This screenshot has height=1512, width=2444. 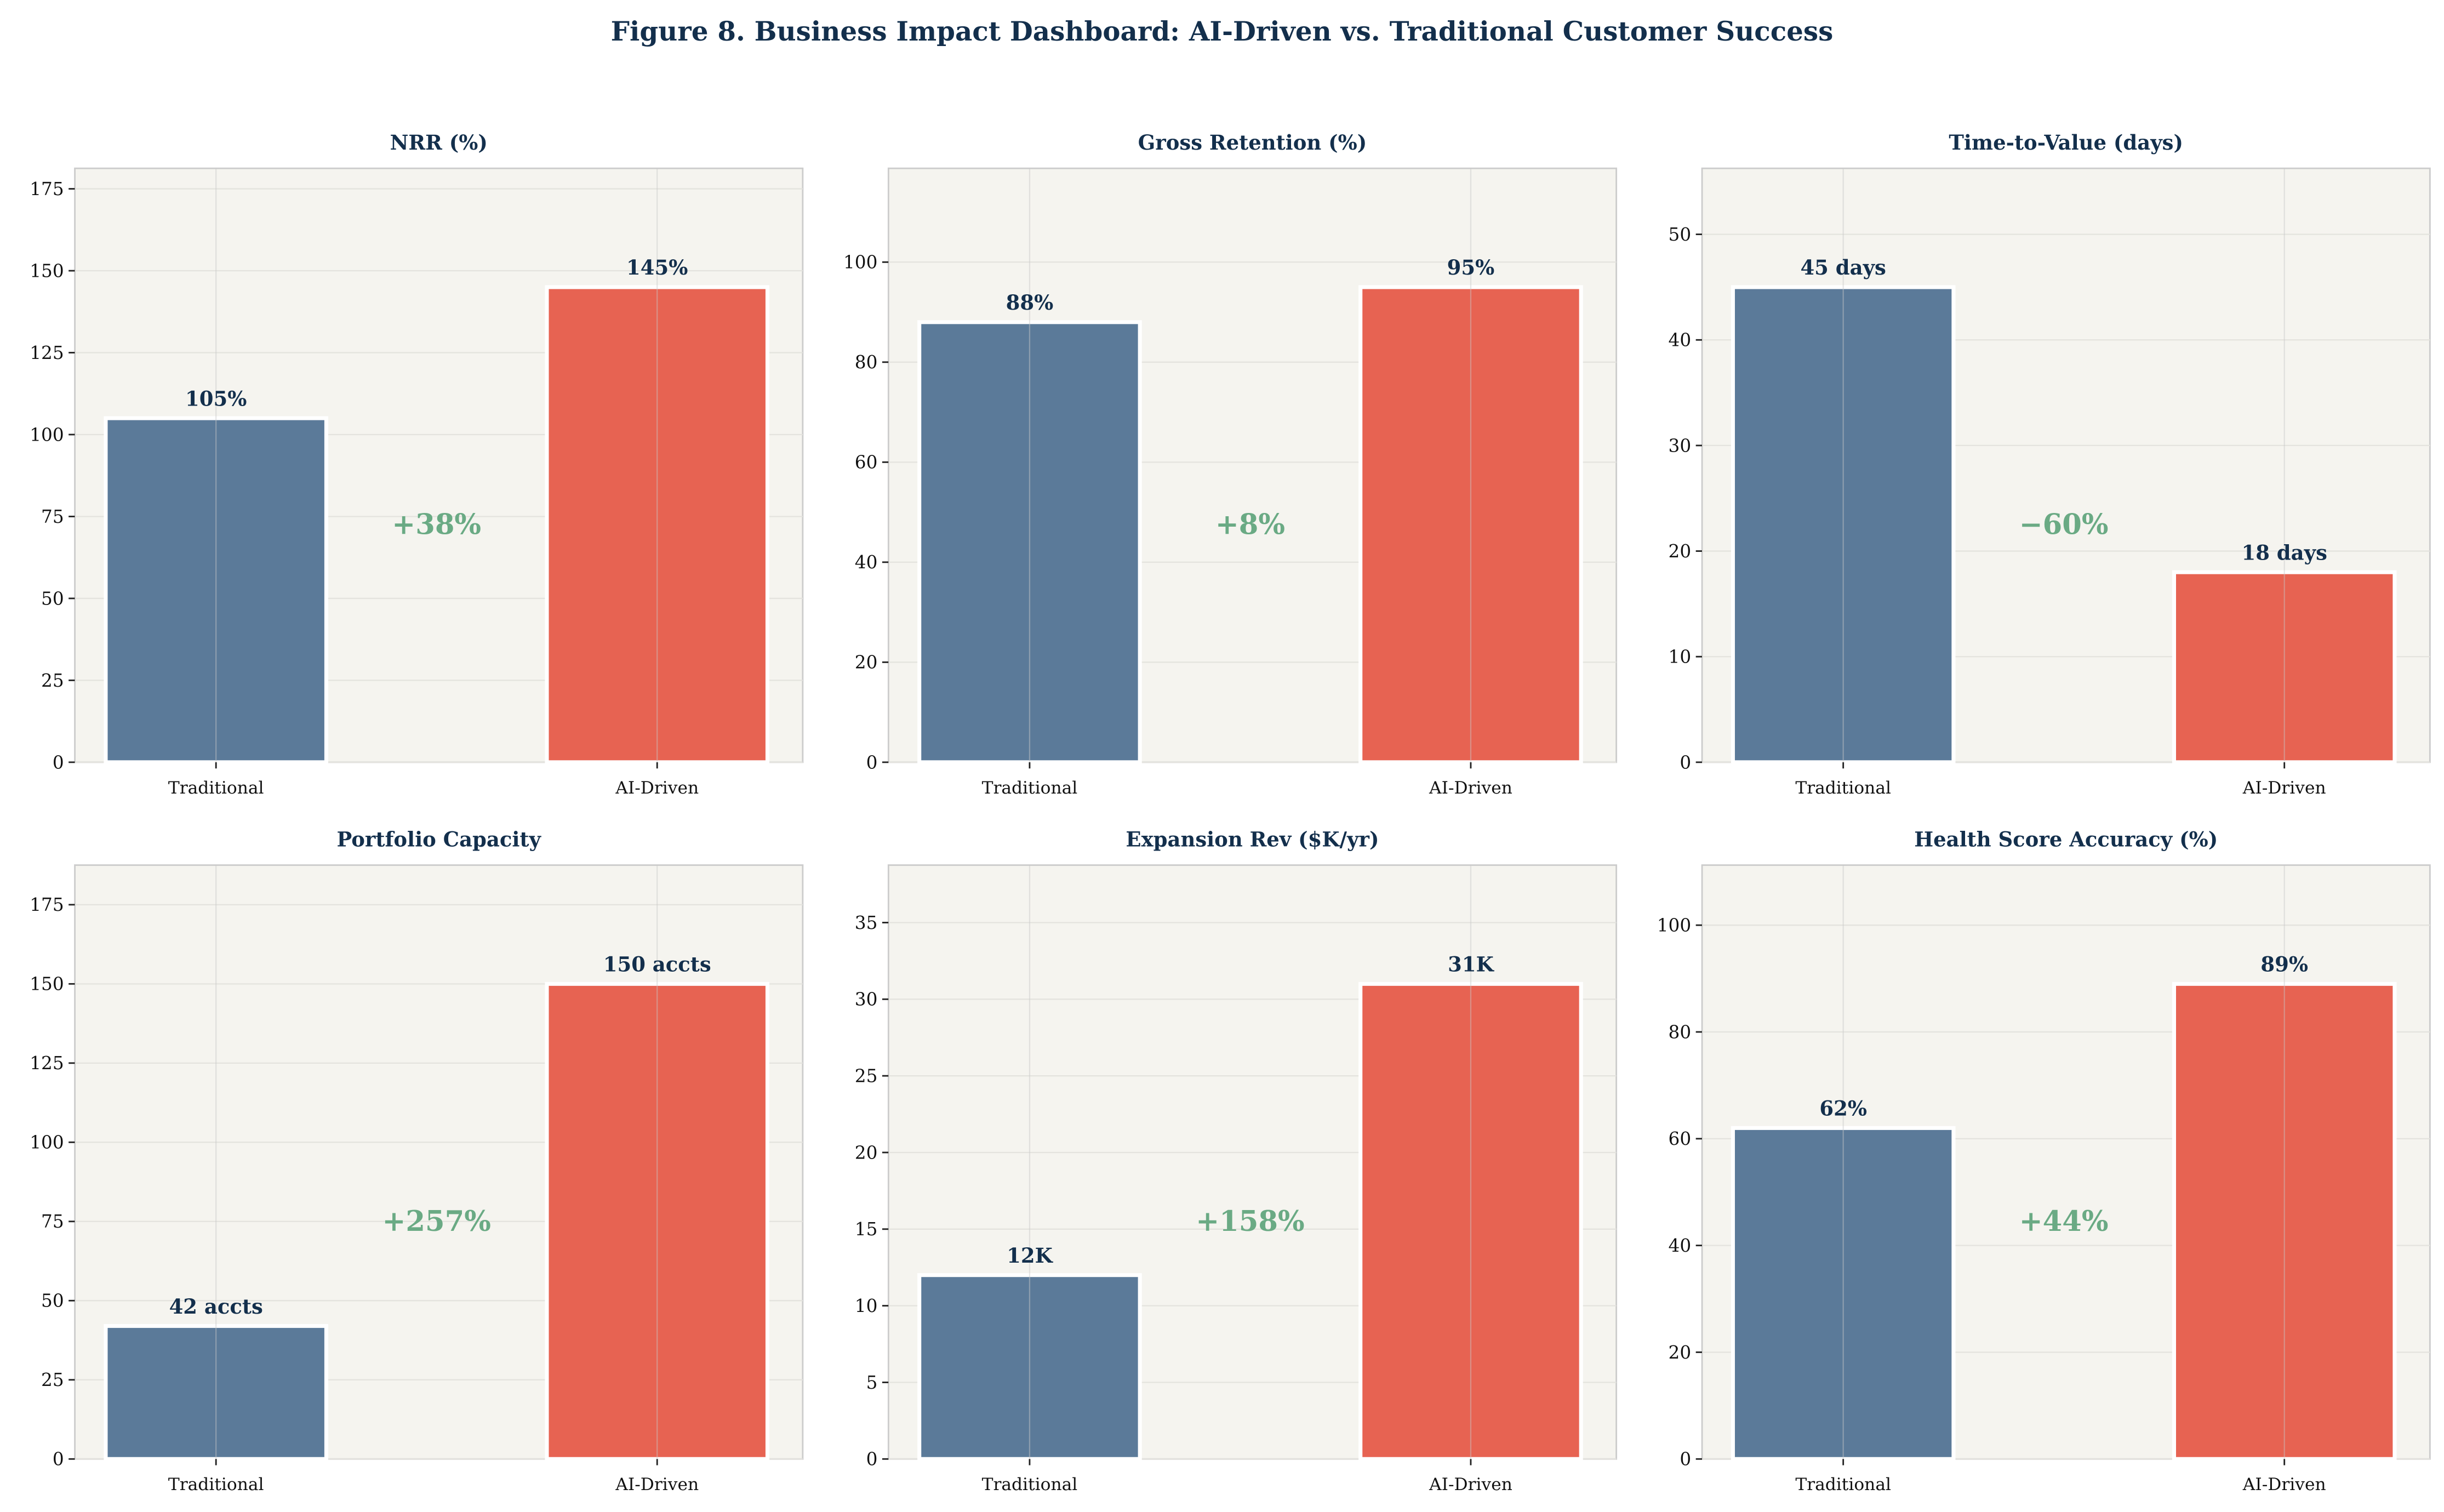 What do you see at coordinates (1843, 1109) in the screenshot?
I see `value-label: 62%` at bounding box center [1843, 1109].